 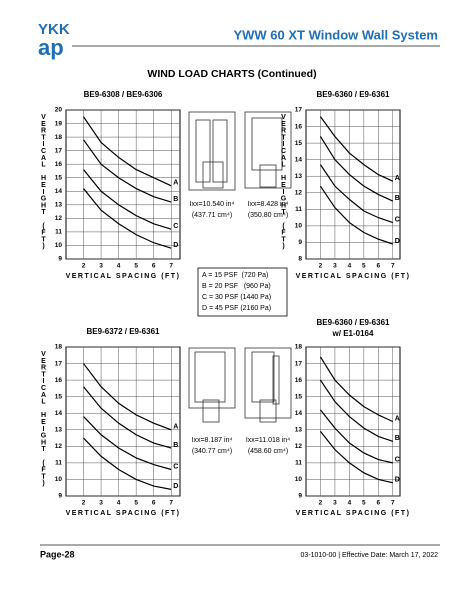 I want to click on profile-metric: (437.71 cm⁴), so click(x=212, y=215).